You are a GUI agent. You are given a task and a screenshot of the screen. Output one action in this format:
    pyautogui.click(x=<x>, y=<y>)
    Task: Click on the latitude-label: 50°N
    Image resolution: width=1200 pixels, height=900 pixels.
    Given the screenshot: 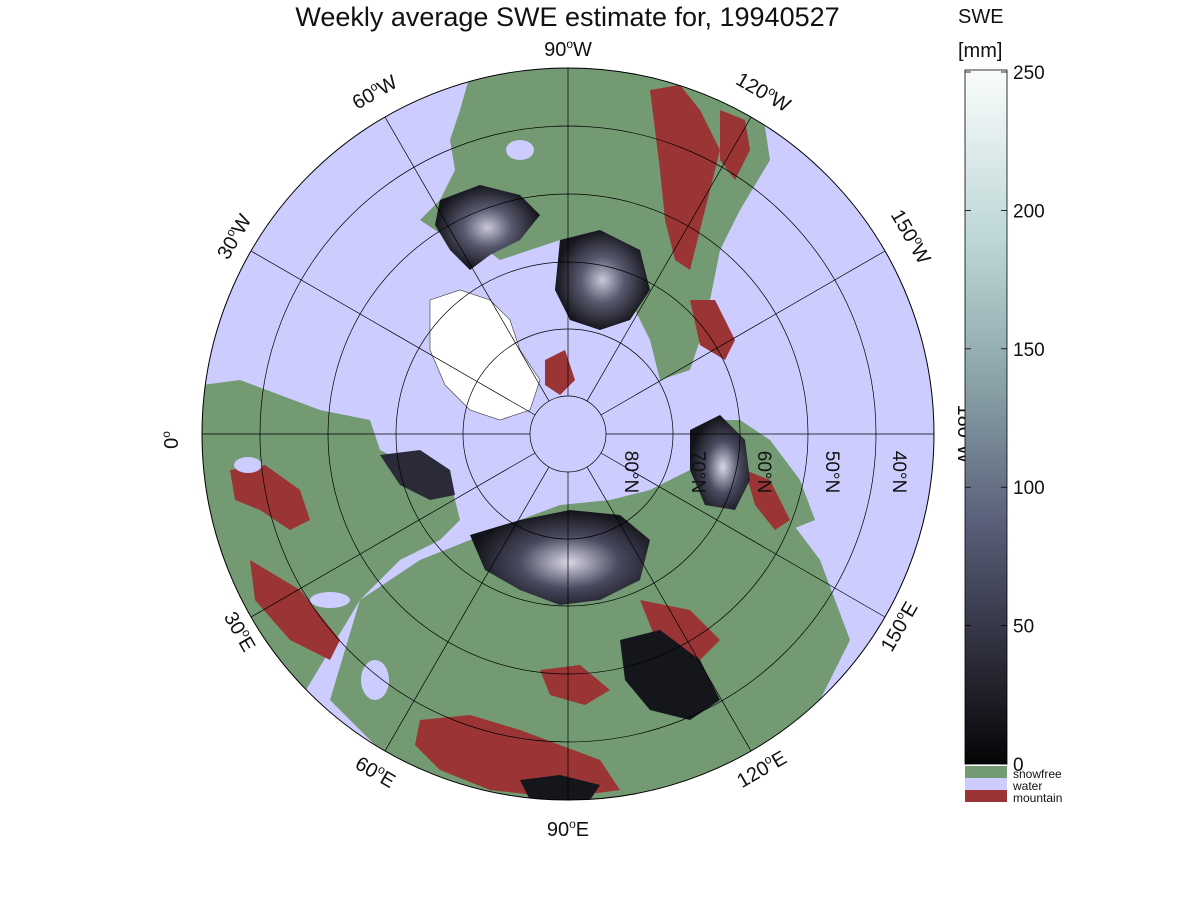 What is the action you would take?
    pyautogui.click(x=831, y=472)
    